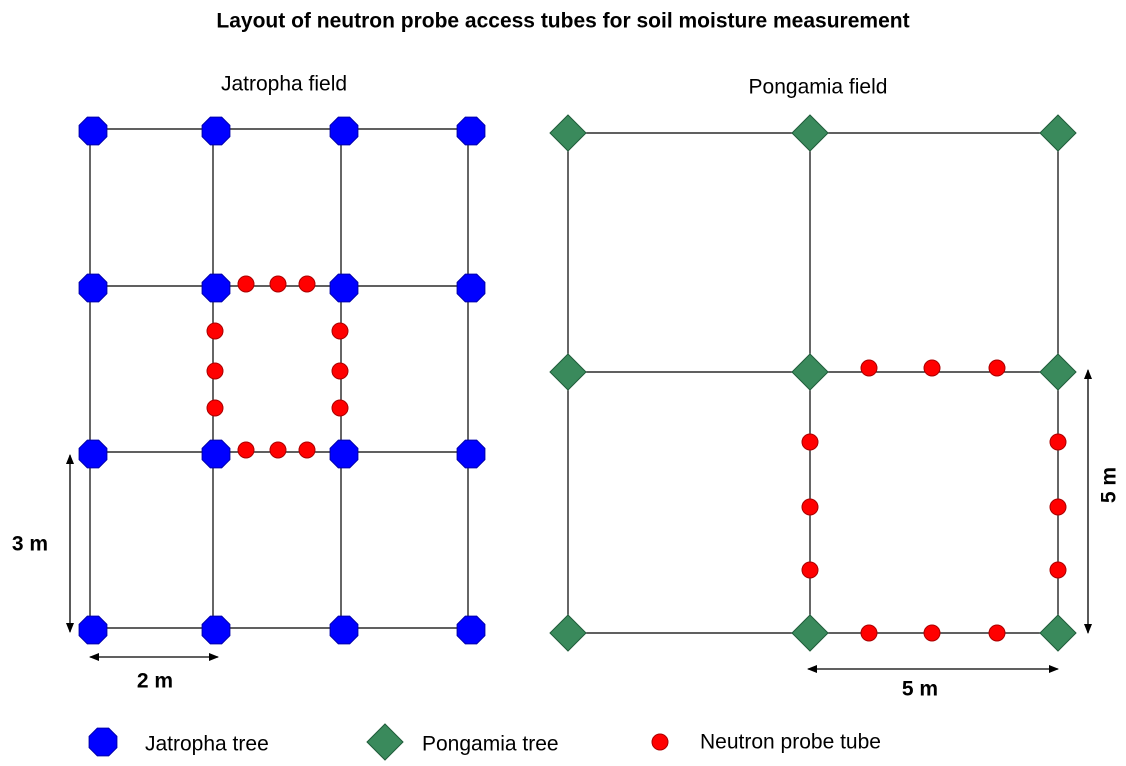  What do you see at coordinates (207, 744) in the screenshot?
I see `legend-label: Jatropha tree` at bounding box center [207, 744].